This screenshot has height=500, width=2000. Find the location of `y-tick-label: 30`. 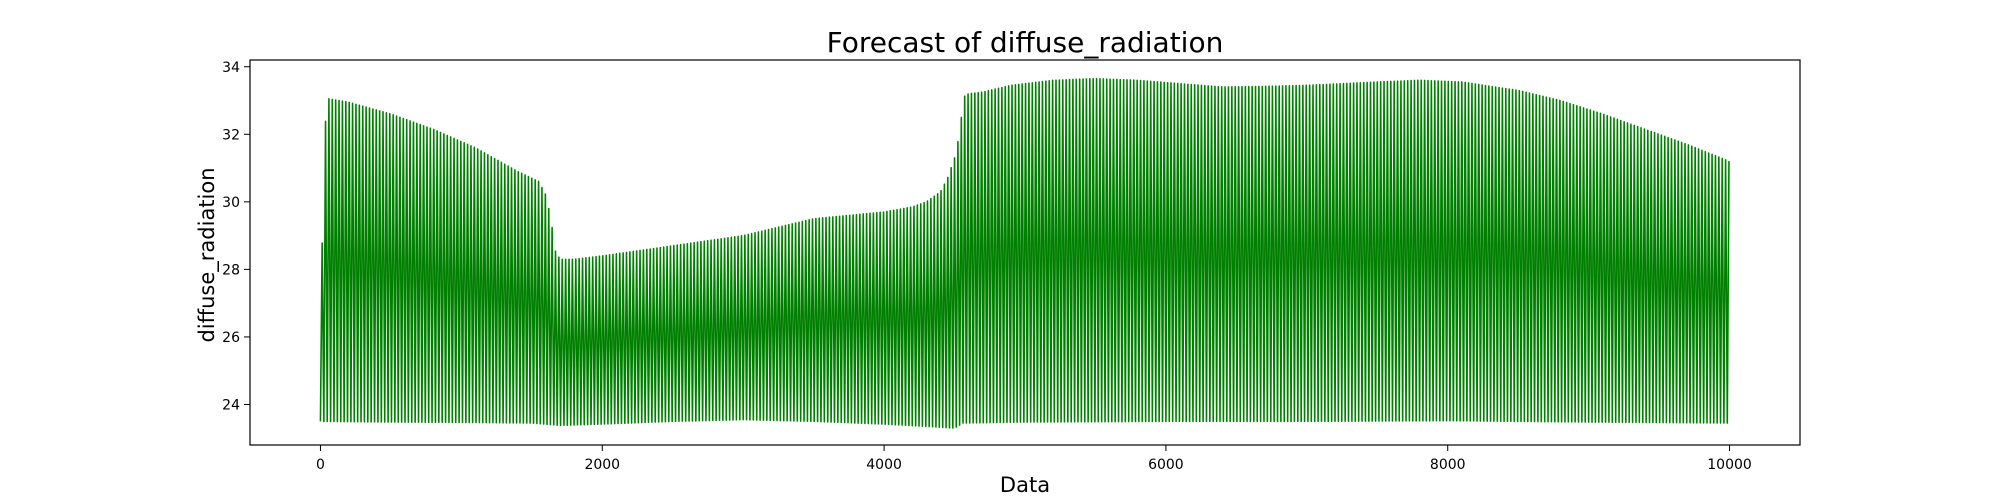

y-tick-label: 30 is located at coordinates (231, 203).